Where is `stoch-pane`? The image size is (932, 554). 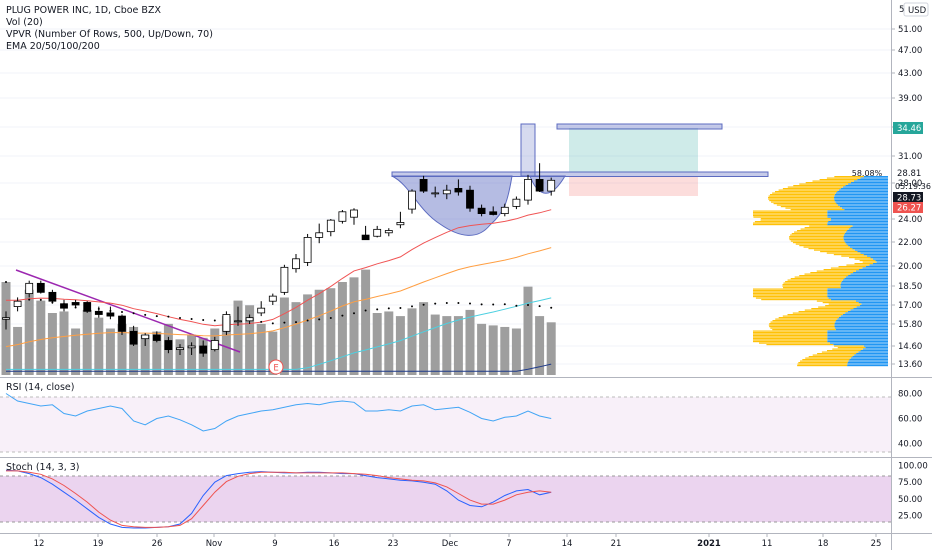 stoch-pane is located at coordinates (445, 499).